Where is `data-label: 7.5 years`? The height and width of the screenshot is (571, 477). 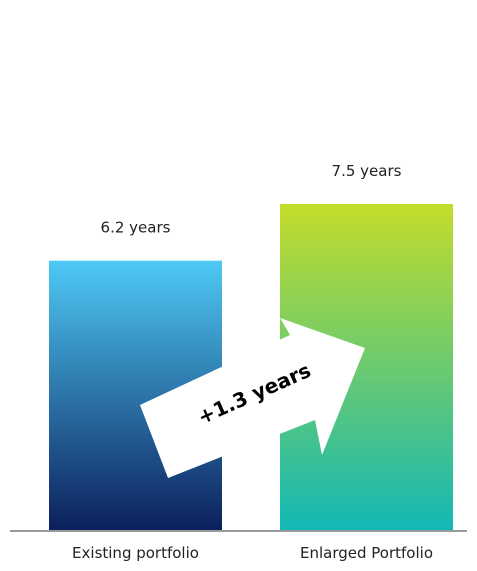
data-label: 7.5 years is located at coordinates (367, 171).